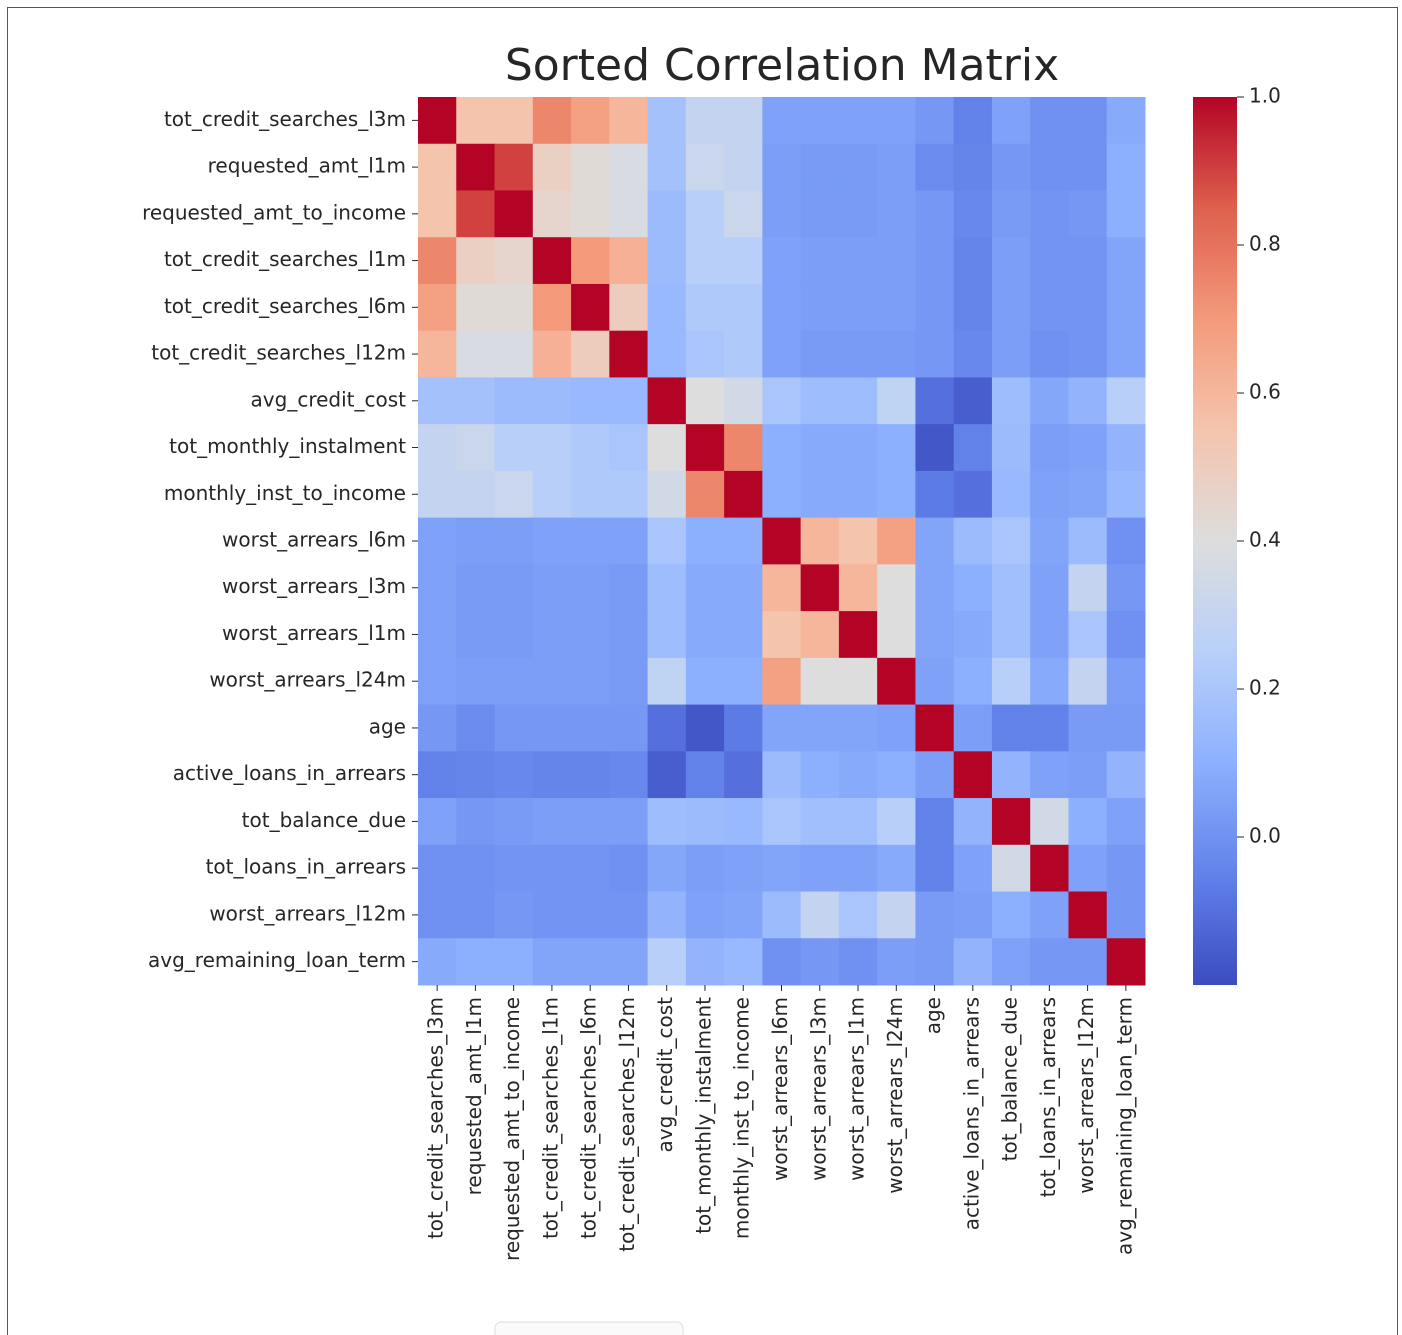 The width and height of the screenshot is (1402, 1335). What do you see at coordinates (589, 1328) in the screenshot?
I see `button` at bounding box center [589, 1328].